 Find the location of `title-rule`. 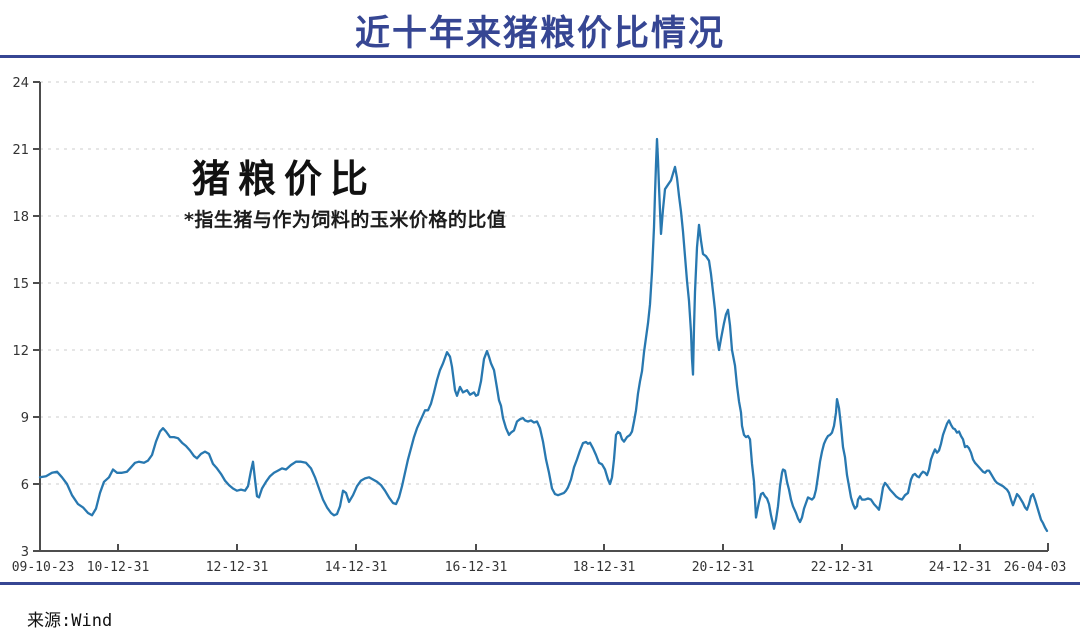

title-rule is located at coordinates (540, 56).